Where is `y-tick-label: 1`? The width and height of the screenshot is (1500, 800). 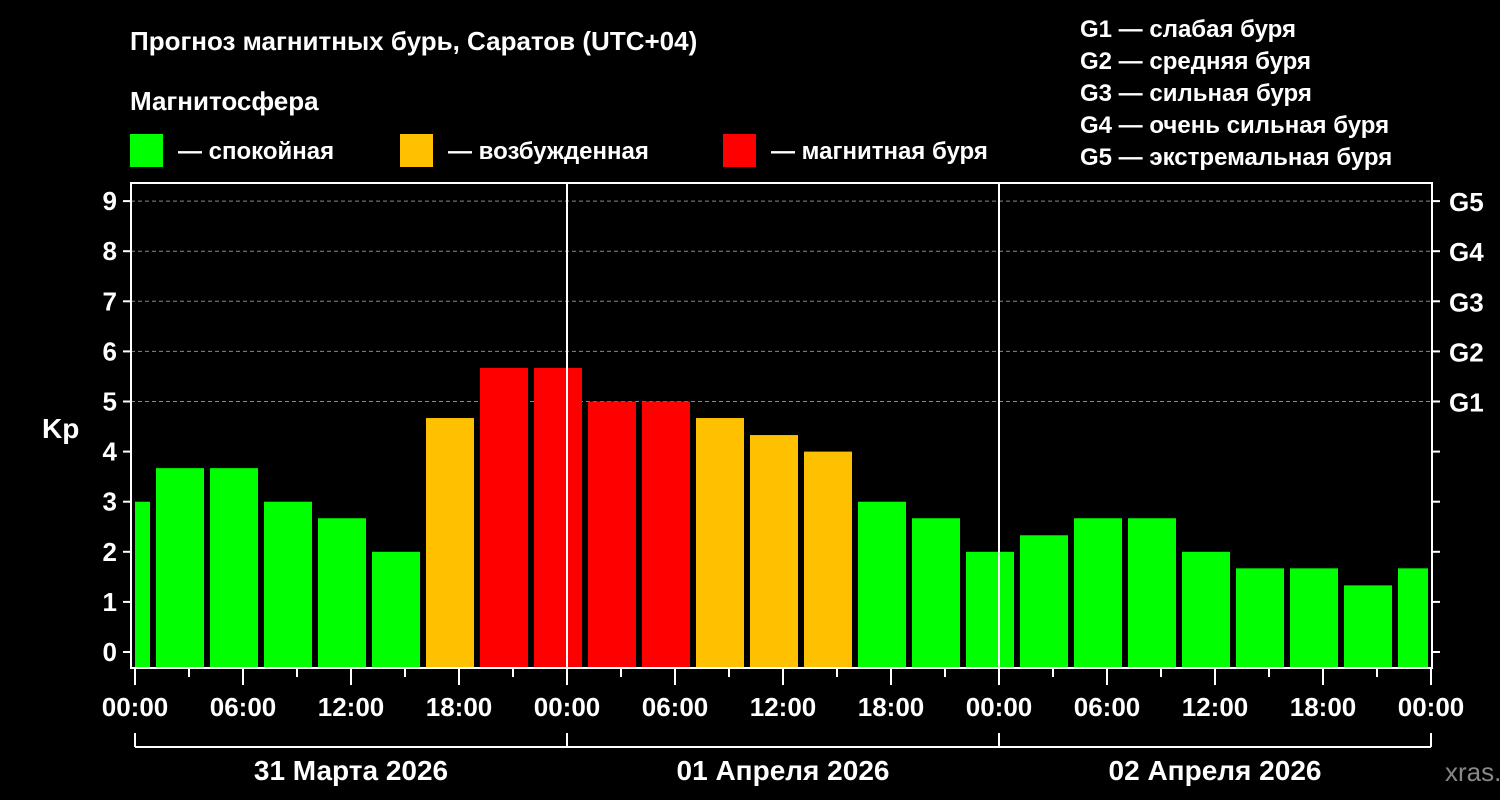
y-tick-label: 1 is located at coordinates (110, 602).